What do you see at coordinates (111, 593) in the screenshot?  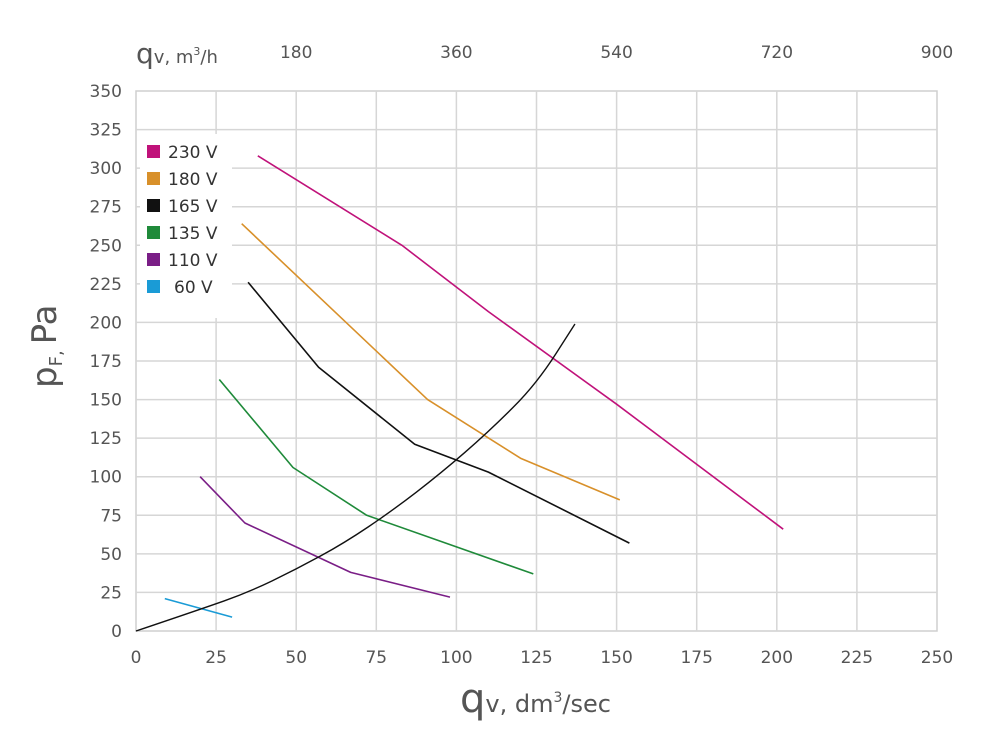 I see `y-tick-label: 25` at bounding box center [111, 593].